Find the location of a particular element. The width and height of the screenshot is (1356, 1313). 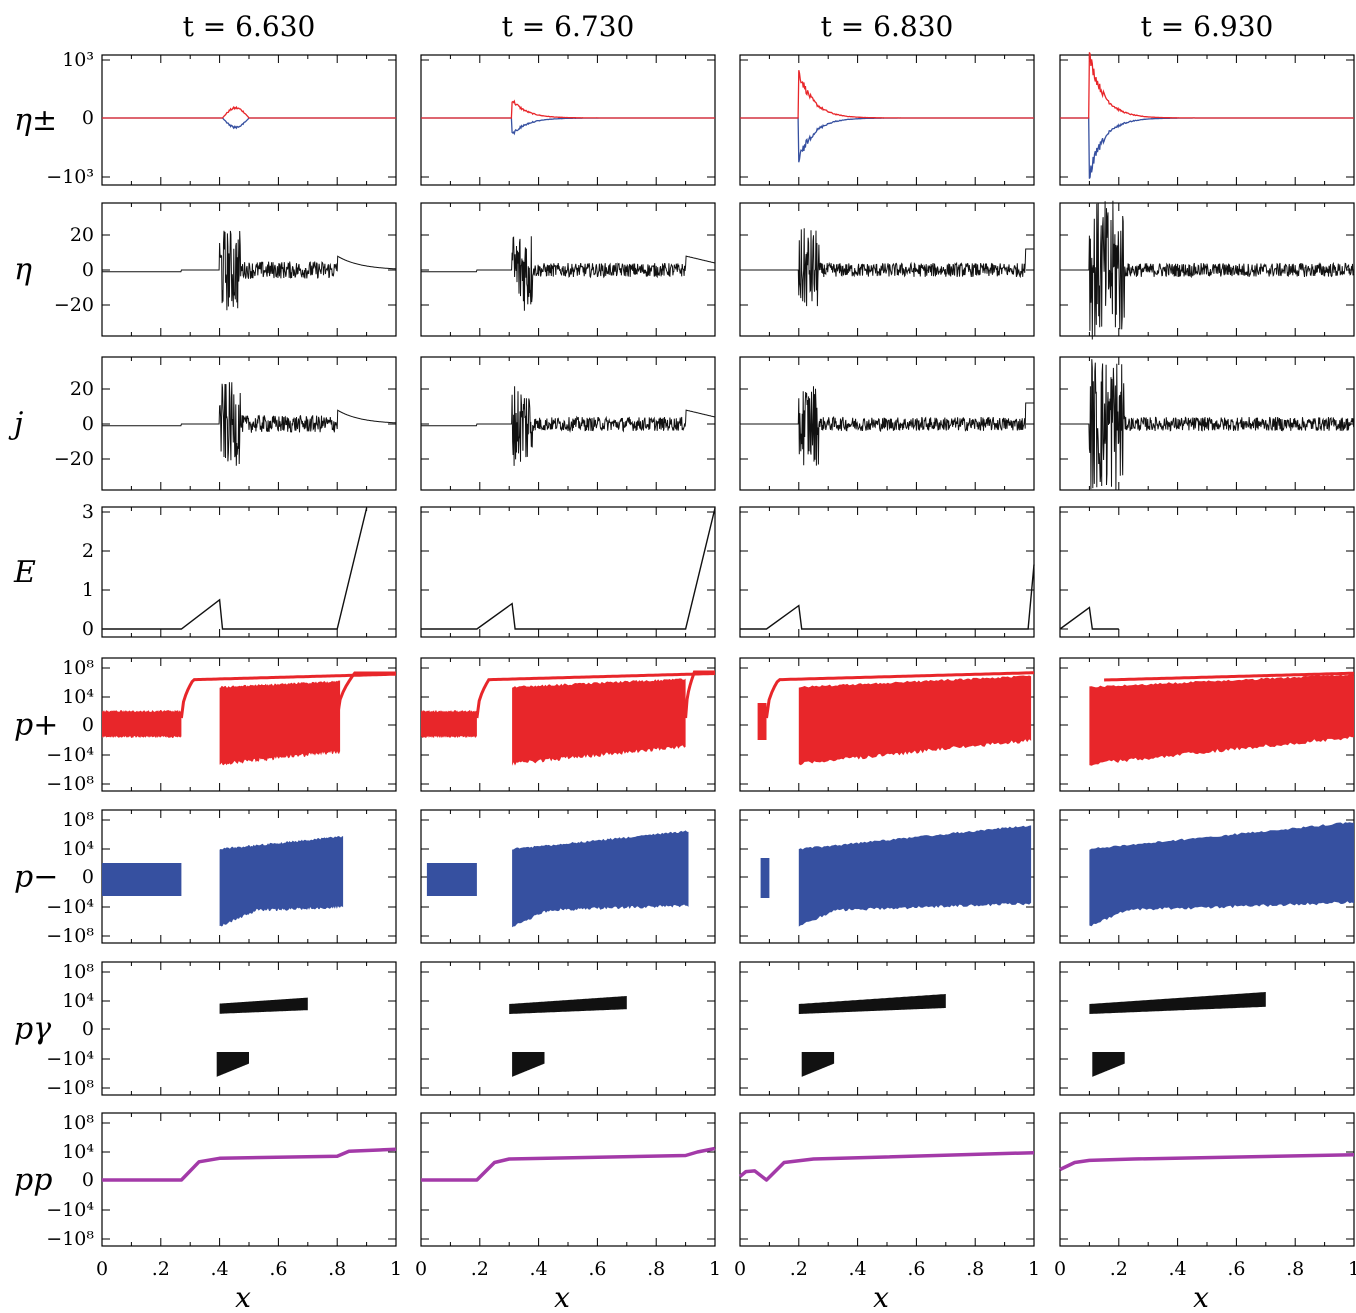

column-title: t = 6.630 is located at coordinates (249, 26).